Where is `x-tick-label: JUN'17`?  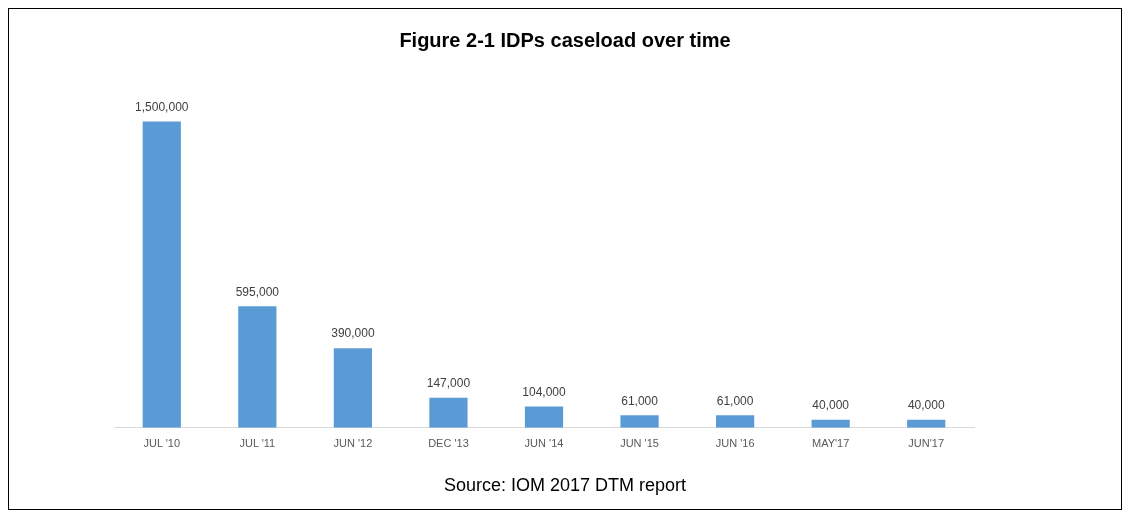 x-tick-label: JUN'17 is located at coordinates (926, 443).